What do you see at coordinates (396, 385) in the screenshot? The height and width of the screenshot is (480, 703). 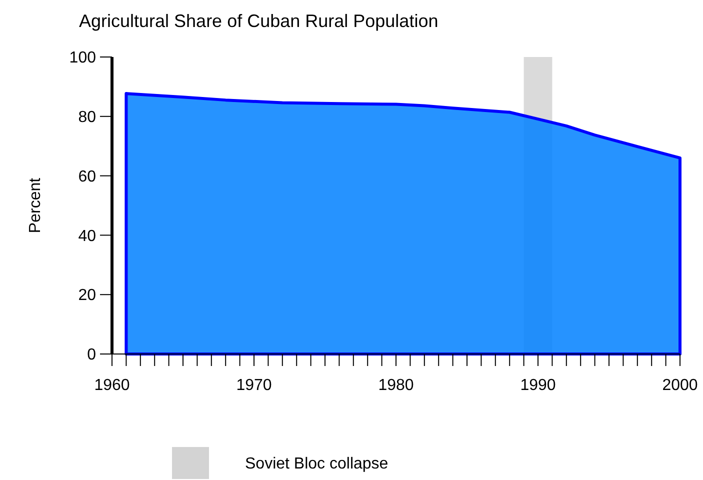 I see `x-tick-label: 1980` at bounding box center [396, 385].